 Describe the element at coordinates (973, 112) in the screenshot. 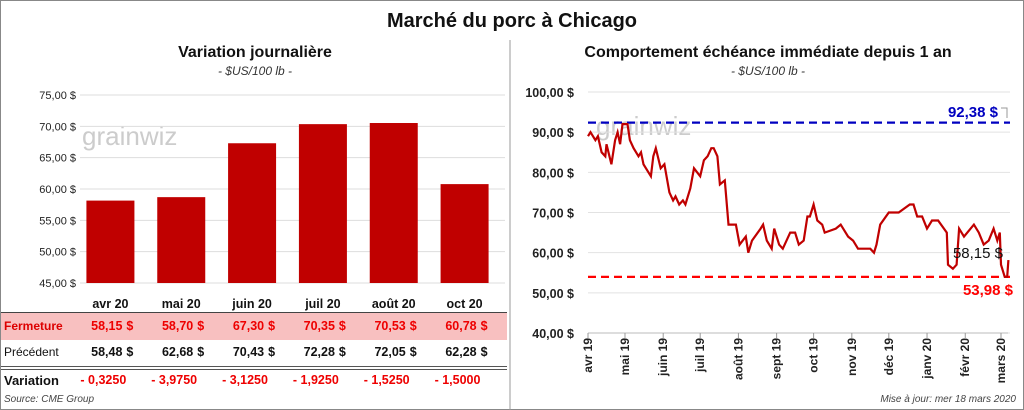

I see `high-label: 92,38 $` at that location.